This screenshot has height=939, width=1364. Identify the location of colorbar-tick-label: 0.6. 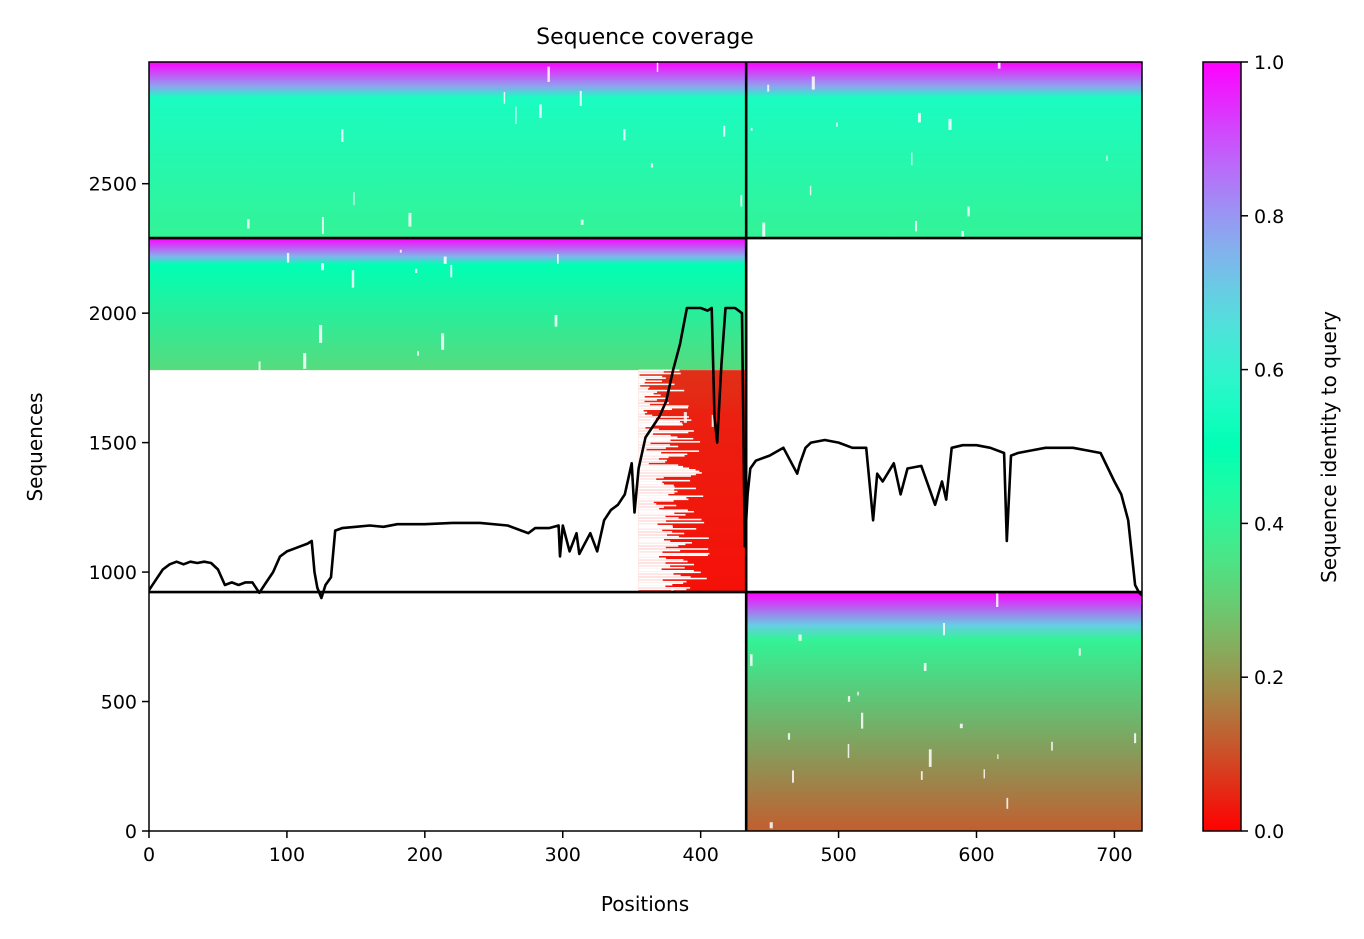
(1269, 371).